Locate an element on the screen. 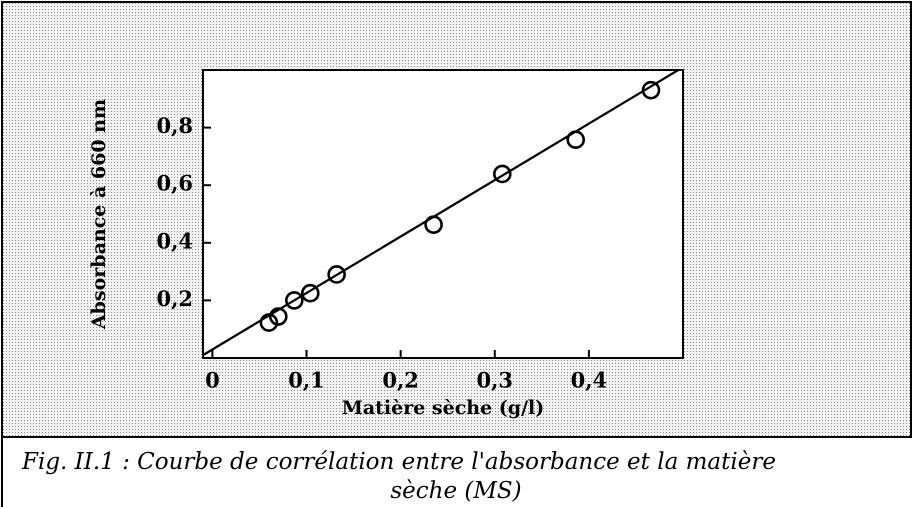 This screenshot has width=913, height=507. y-tick-label: 0,2 is located at coordinates (174, 298).